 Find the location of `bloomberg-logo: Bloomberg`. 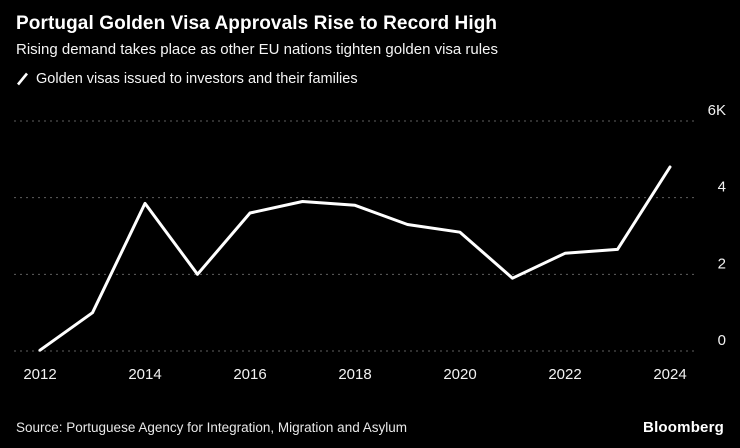

bloomberg-logo: Bloomberg is located at coordinates (683, 427).